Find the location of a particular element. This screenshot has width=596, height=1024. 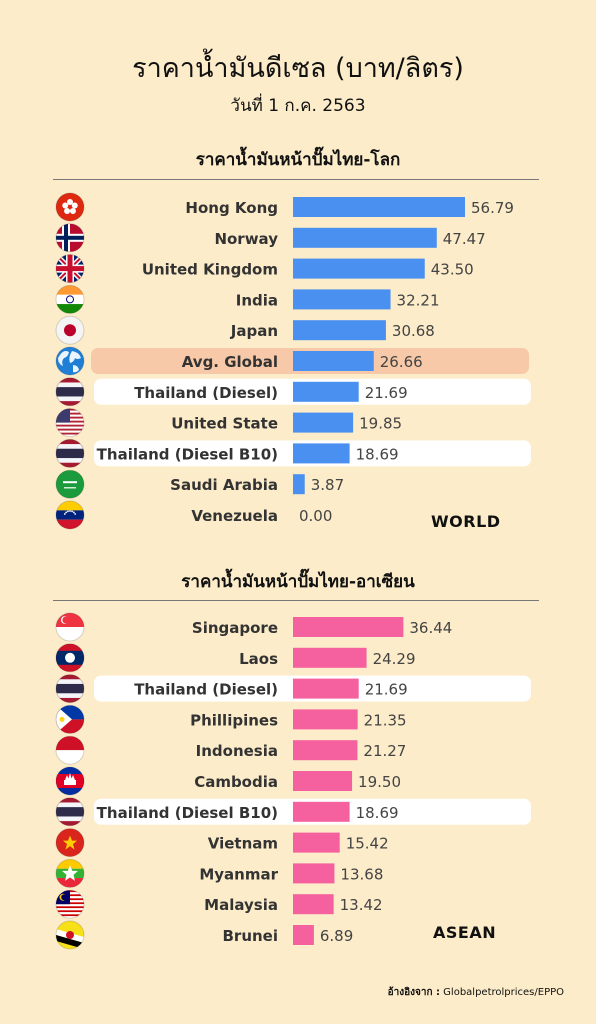

asean-value-label: 19.50 is located at coordinates (379, 782).